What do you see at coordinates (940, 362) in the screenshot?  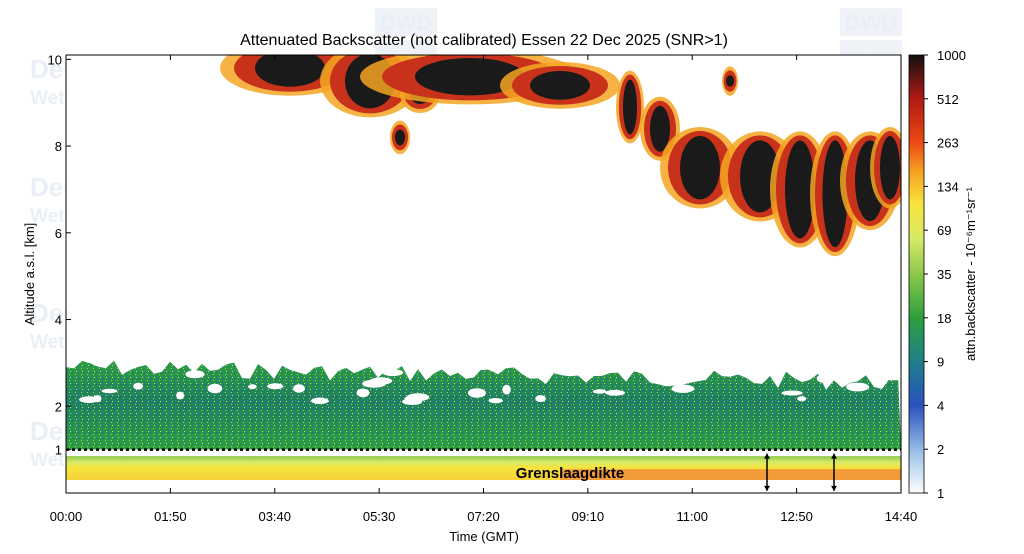 I see `colorbar-tick-label: 9` at bounding box center [940, 362].